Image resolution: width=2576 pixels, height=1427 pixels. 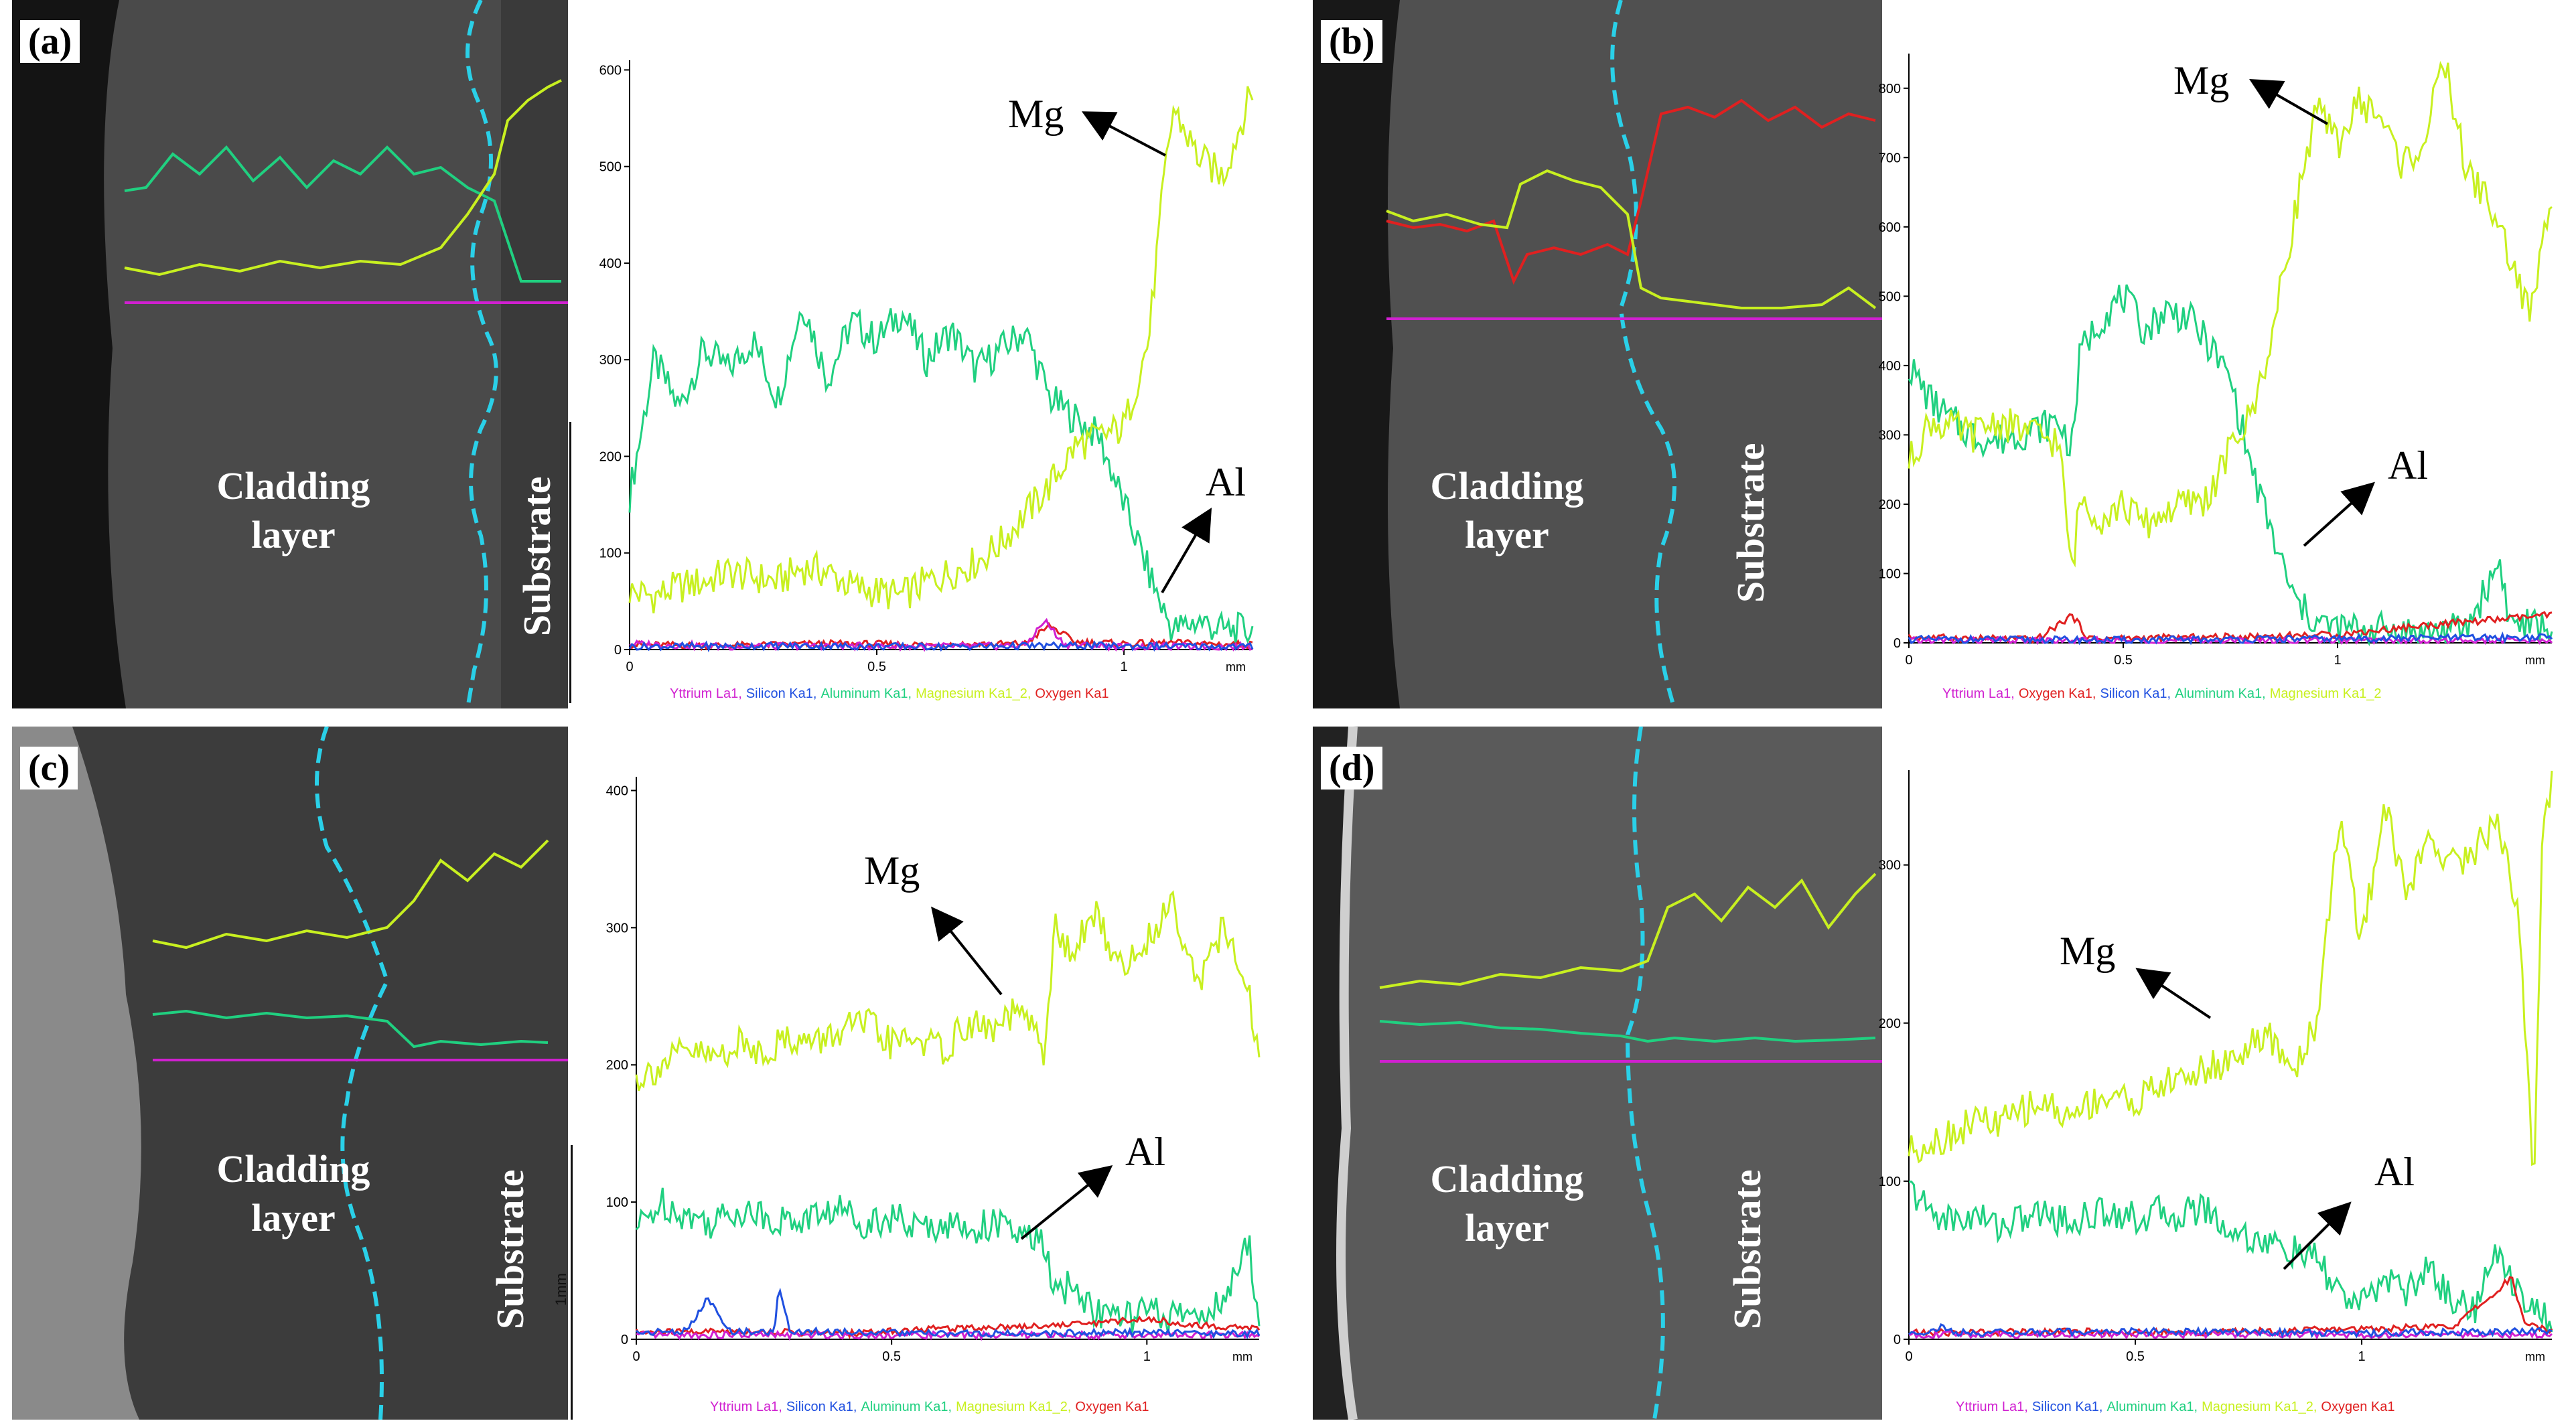 I want to click on sem-image-d: (d) Cladding layer Substrate, so click(x=1597, y=1073).